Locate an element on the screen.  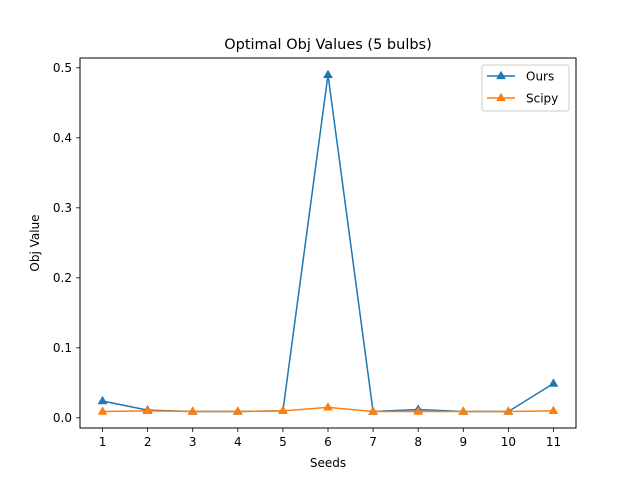
legend-marker-scipy is located at coordinates (501, 97).